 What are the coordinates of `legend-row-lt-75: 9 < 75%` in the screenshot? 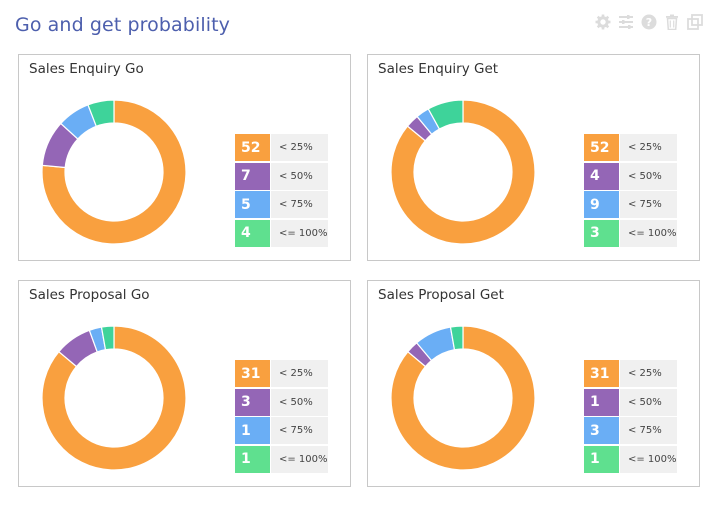 It's located at (630, 204).